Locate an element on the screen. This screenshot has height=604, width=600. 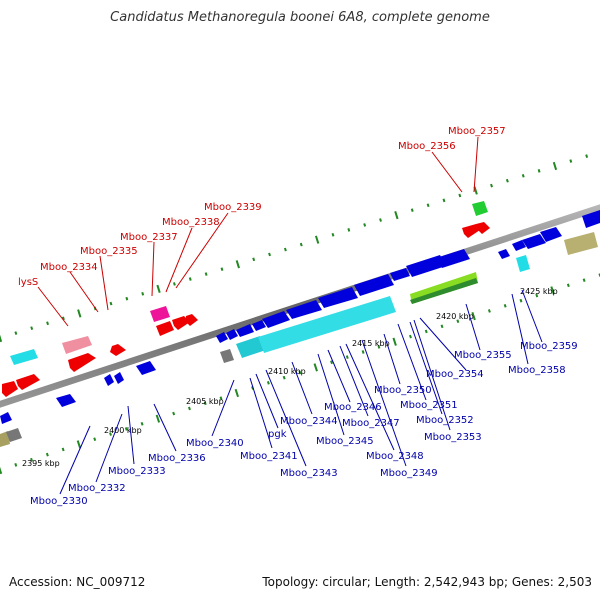
gene-label-lysS: lysS is located at coordinates (28, 282).